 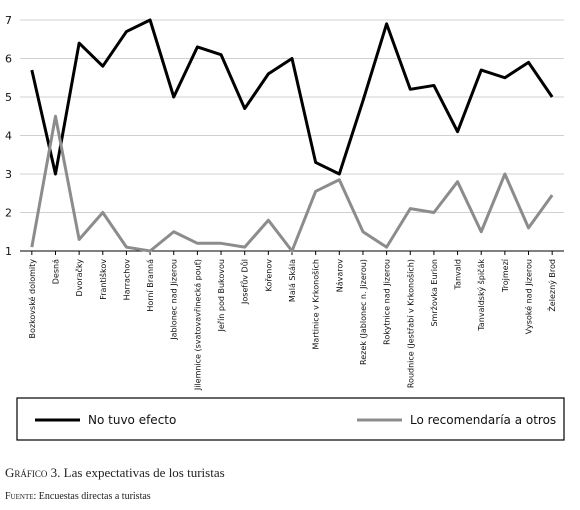 I want to click on x-tick-label: Rokytnice nad Jizerou, so click(x=387, y=302).